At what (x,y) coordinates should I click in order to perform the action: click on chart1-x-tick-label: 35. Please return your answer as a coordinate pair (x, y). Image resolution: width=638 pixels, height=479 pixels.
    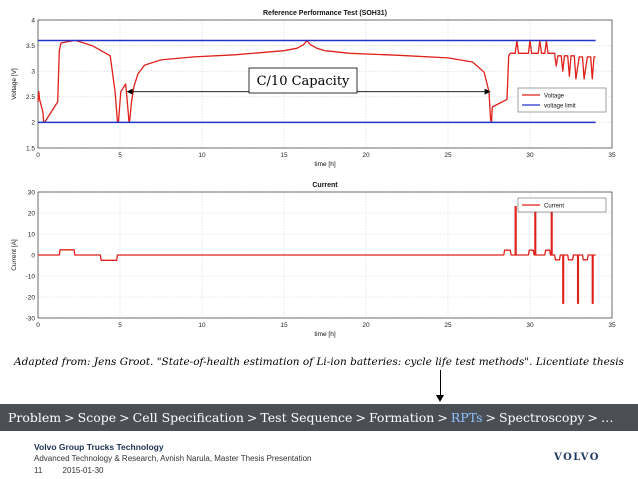
    Looking at the image, I should click on (612, 155).